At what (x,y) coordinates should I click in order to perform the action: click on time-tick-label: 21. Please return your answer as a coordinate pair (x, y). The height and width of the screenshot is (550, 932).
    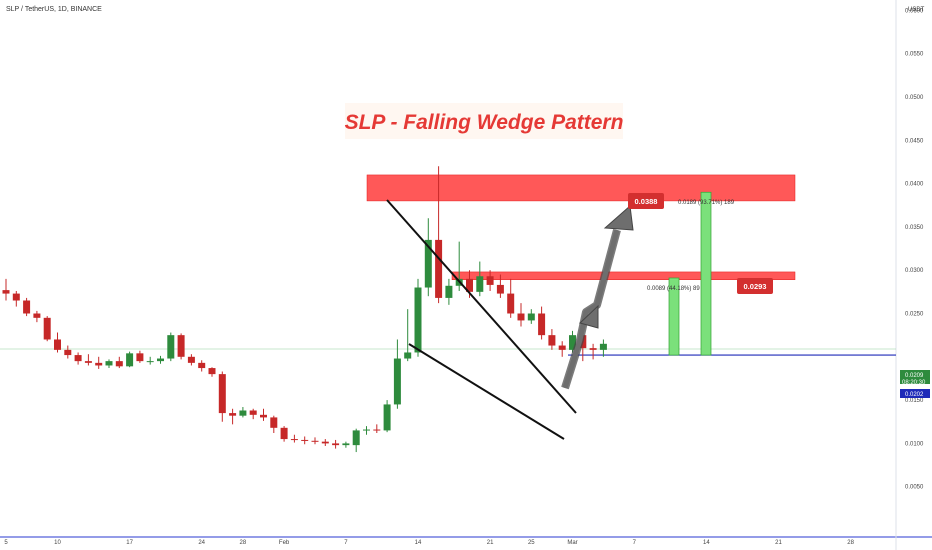
    Looking at the image, I should click on (490, 543).